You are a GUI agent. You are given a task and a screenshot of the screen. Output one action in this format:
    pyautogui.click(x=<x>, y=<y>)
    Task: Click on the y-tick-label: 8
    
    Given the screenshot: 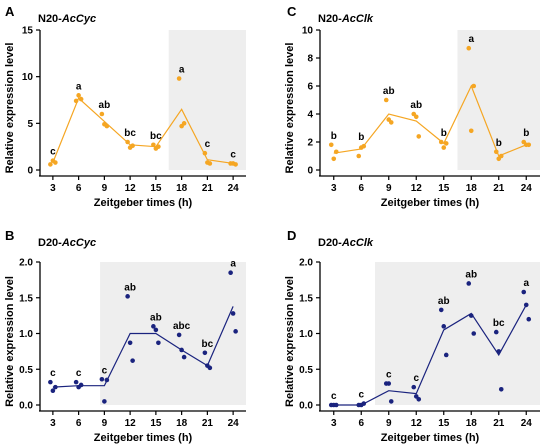 What is the action you would take?
    pyautogui.click(x=310, y=59)
    